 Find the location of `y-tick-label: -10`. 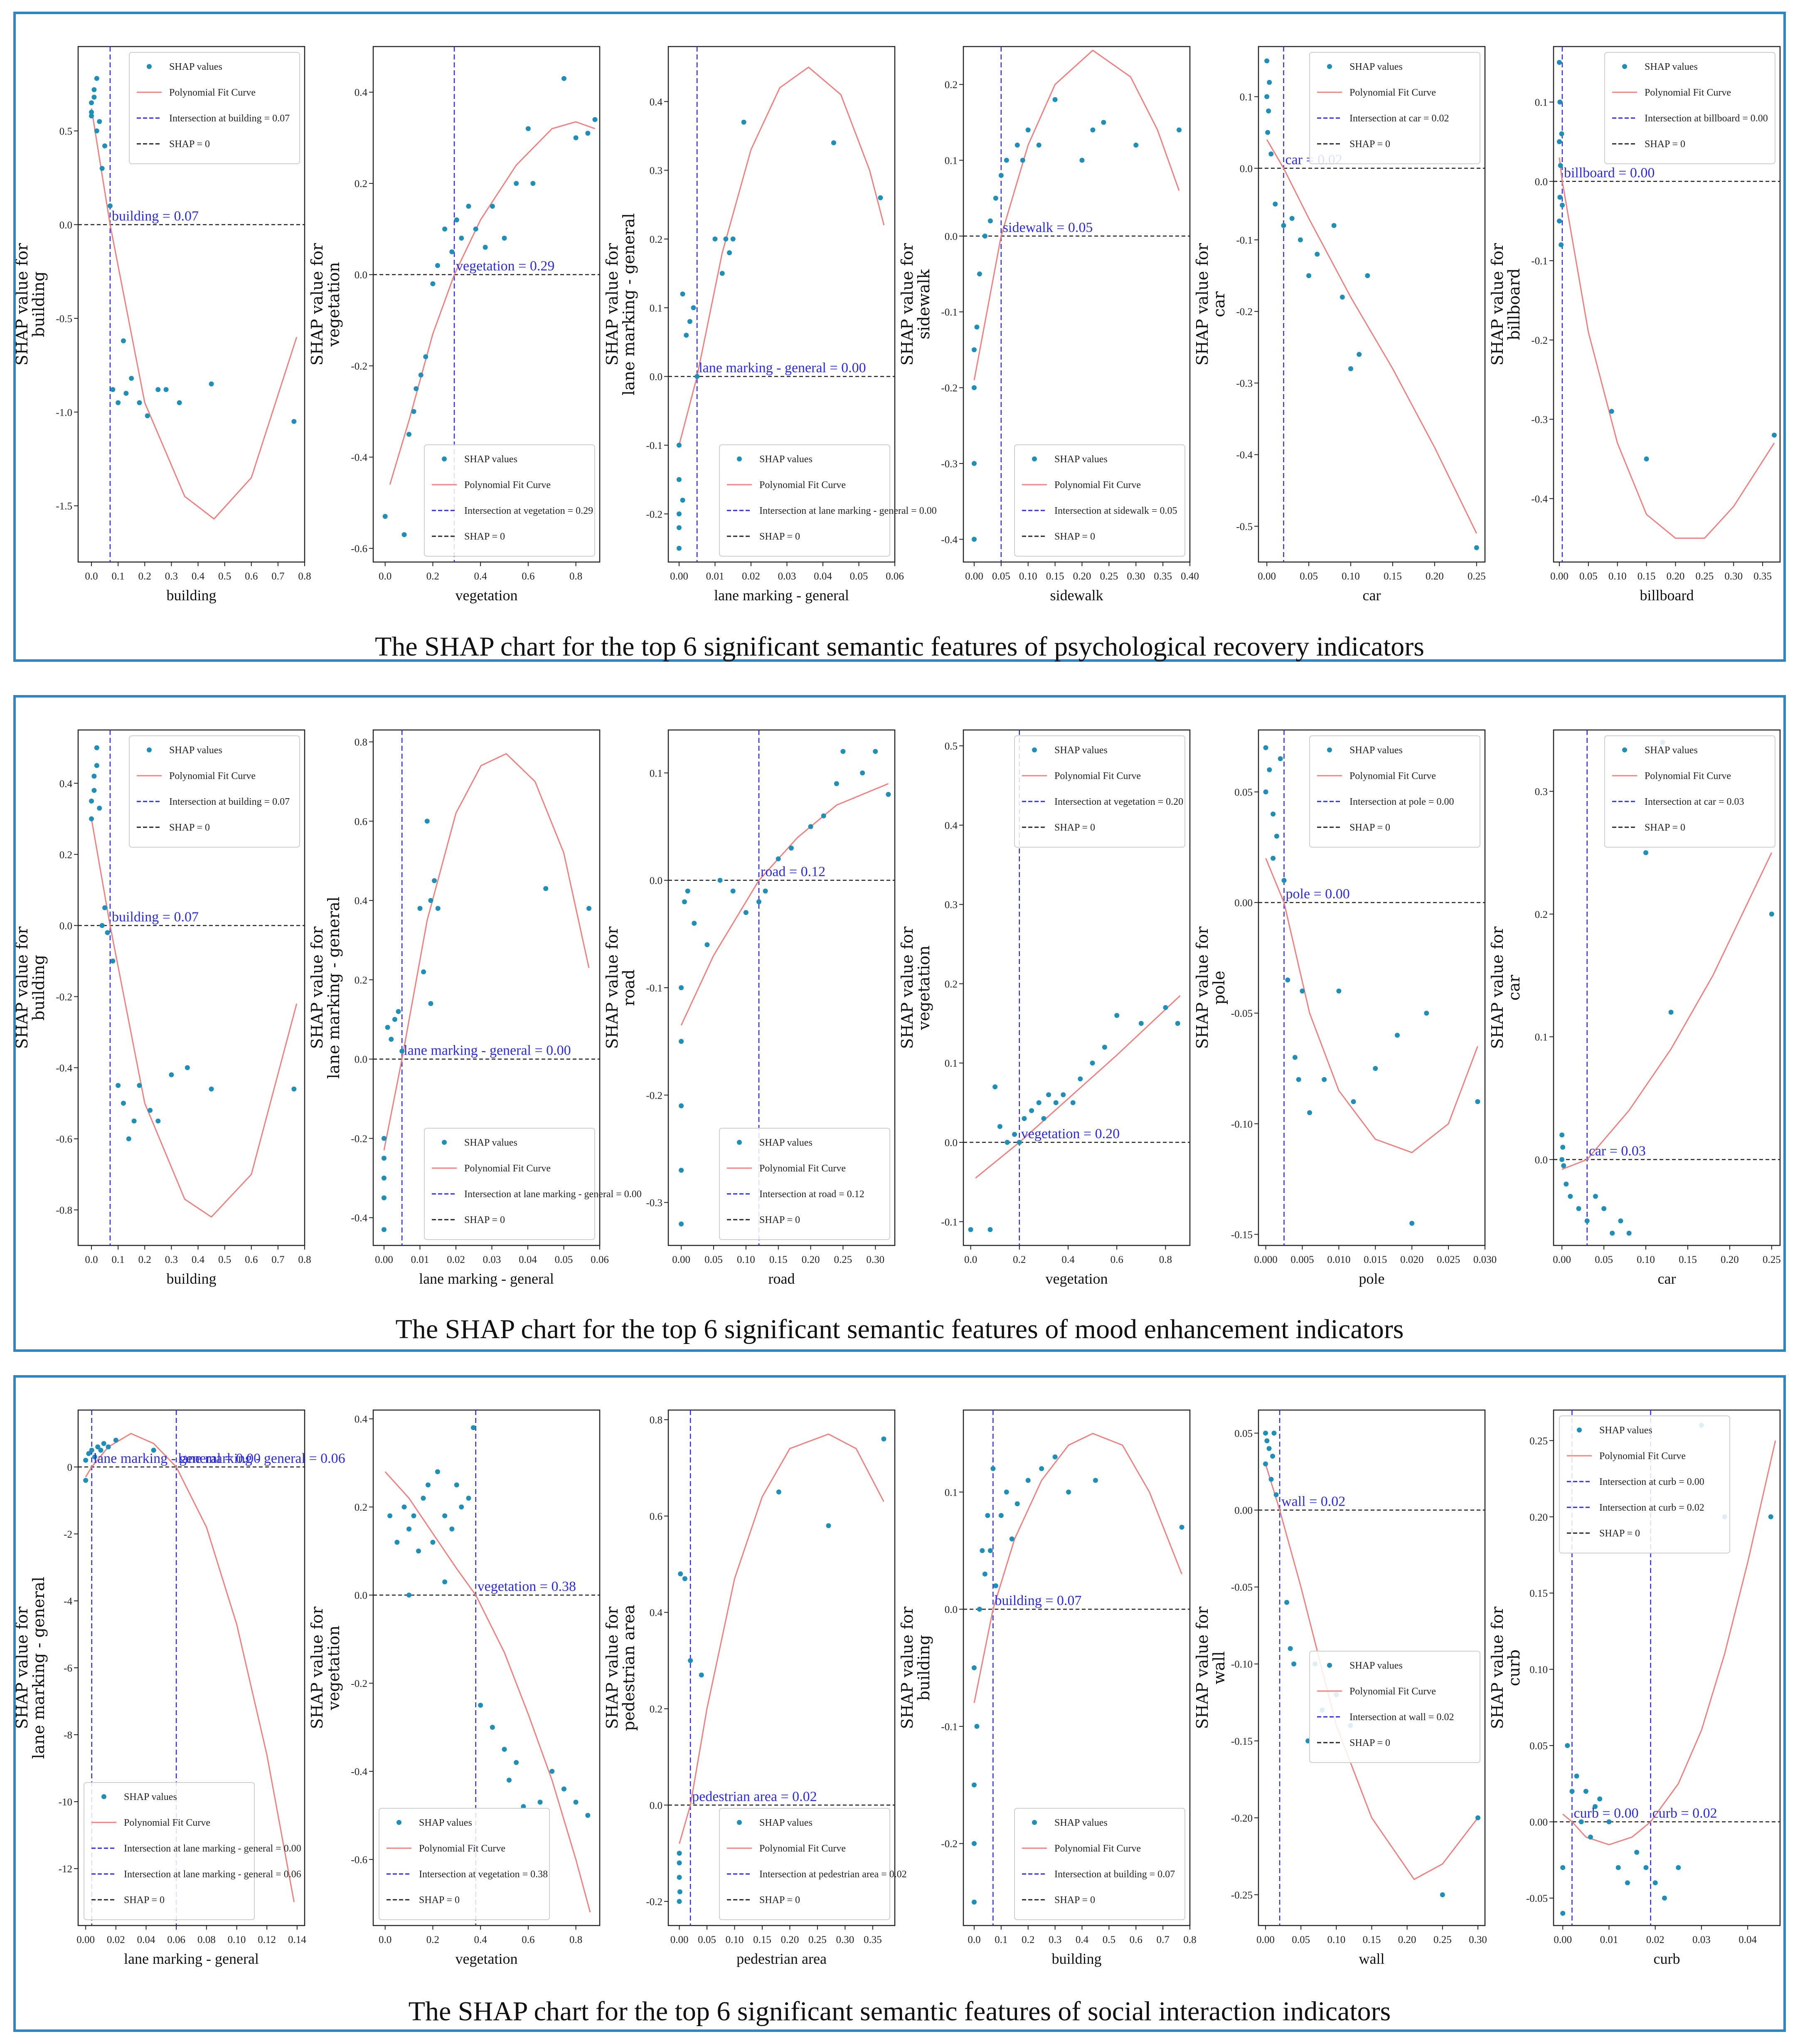

y-tick-label: -10 is located at coordinates (65, 1802).